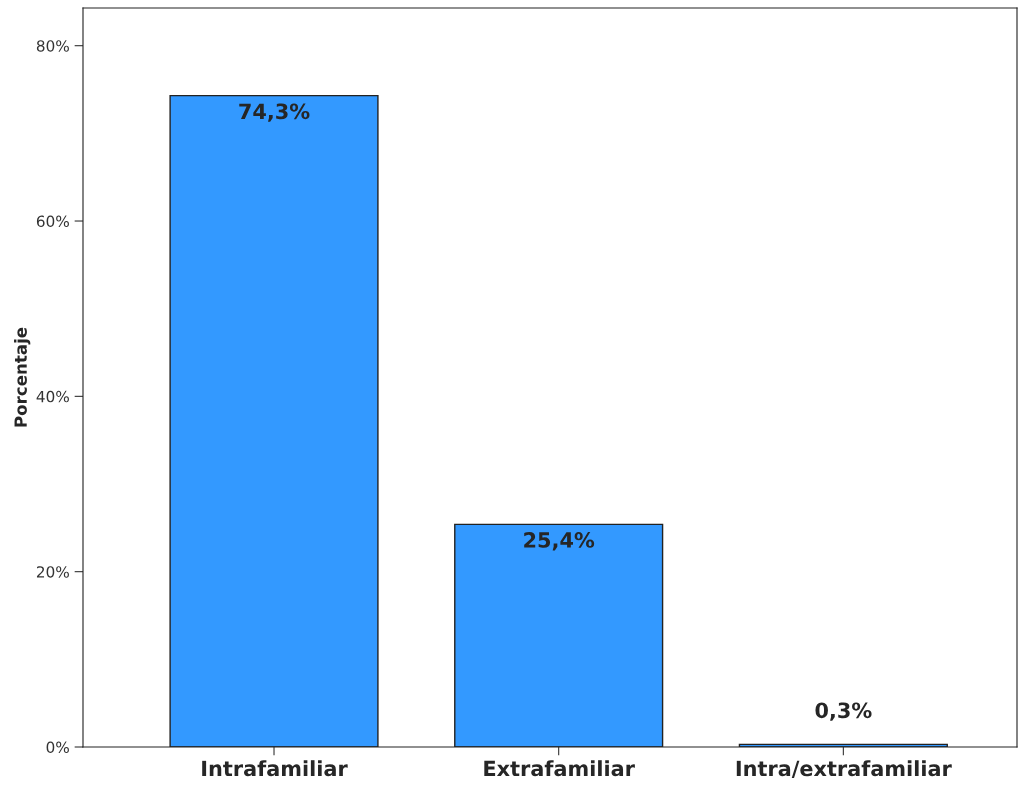 This screenshot has height=794, width=1021. I want to click on x-tick-label: Intrafamiliar, so click(275, 768).